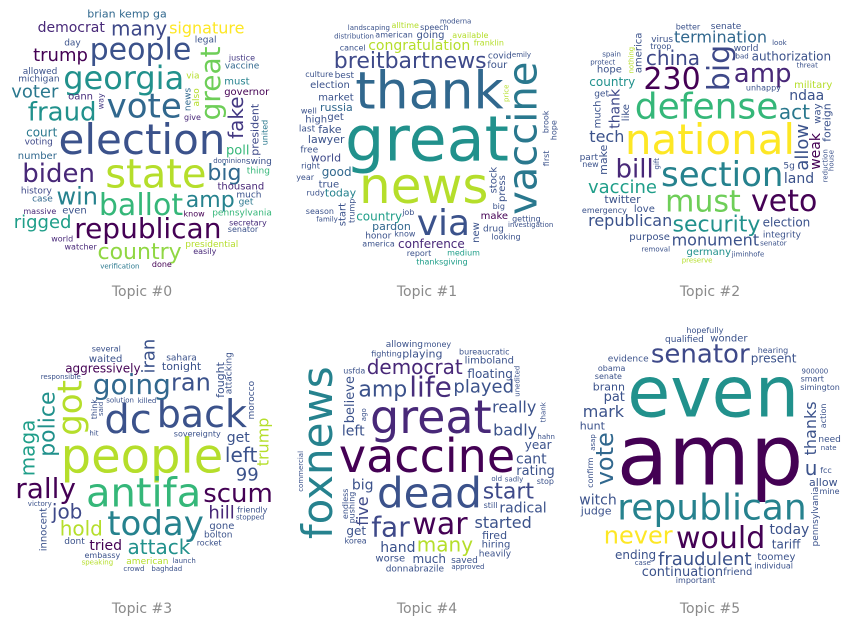 The image size is (855, 643). I want to click on word-continuation: continuation, so click(682, 572).